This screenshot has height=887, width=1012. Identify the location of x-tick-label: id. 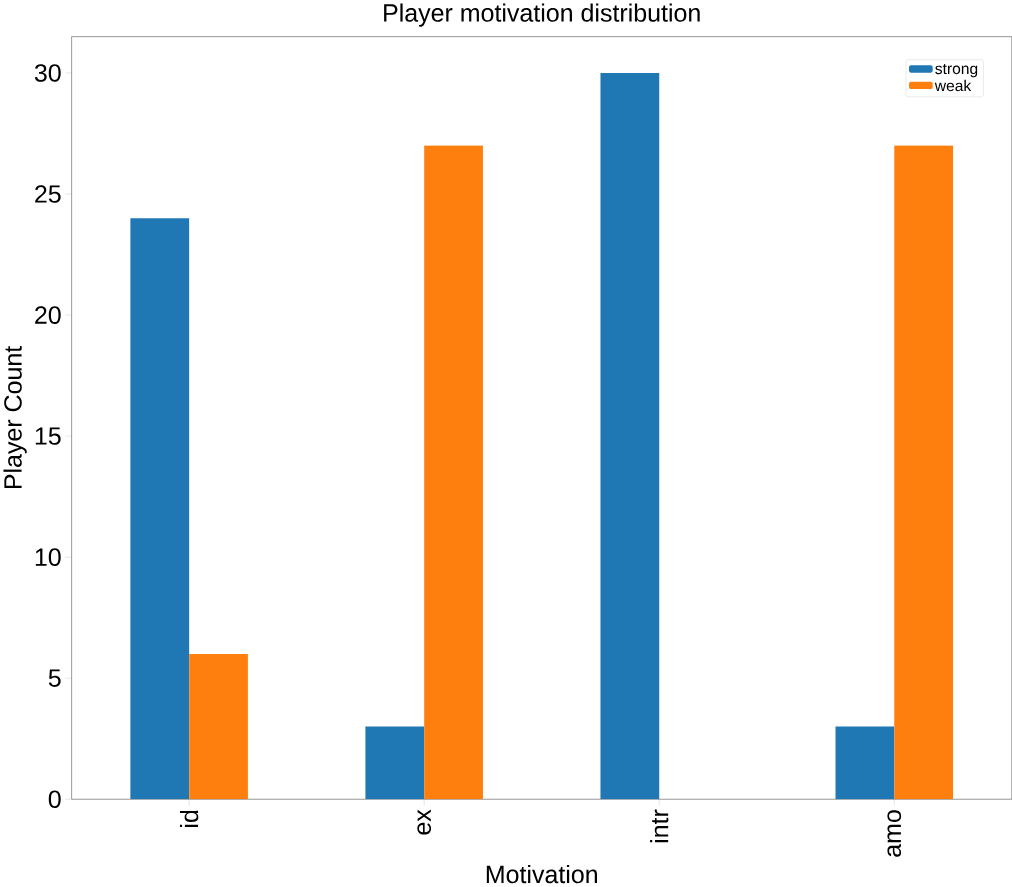
(189, 819).